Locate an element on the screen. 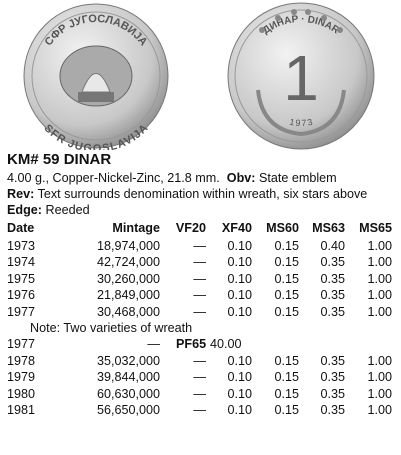  column-header: MS60 is located at coordinates (282, 228).